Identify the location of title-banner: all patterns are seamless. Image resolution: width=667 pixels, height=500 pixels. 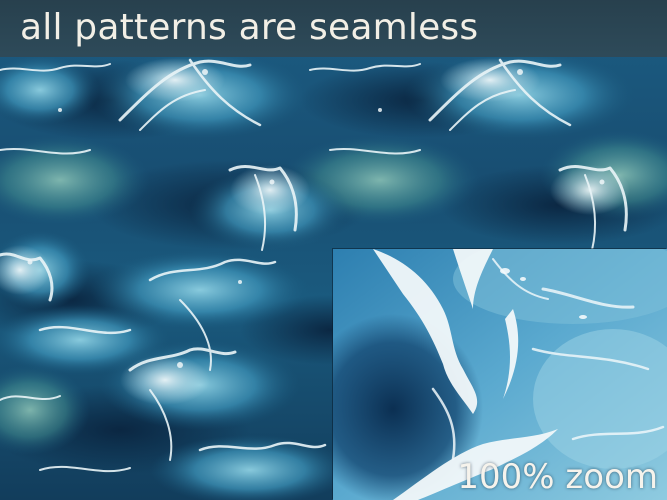
(333, 28).